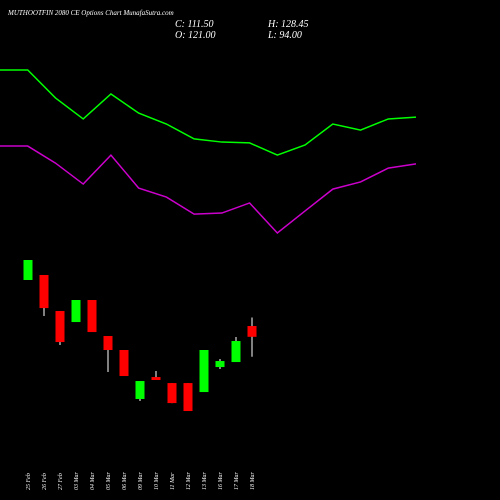 Image resolution: width=500 pixels, height=500 pixels. I want to click on x-tick-label: 11 Mar, so click(173, 481).